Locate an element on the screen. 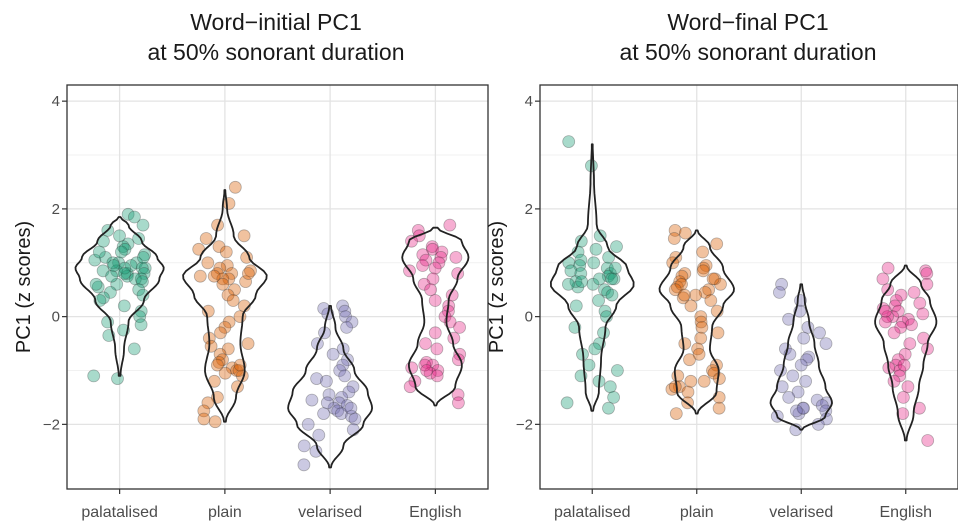 The image size is (958, 524). y-tick-label: 0 is located at coordinates (529, 317).